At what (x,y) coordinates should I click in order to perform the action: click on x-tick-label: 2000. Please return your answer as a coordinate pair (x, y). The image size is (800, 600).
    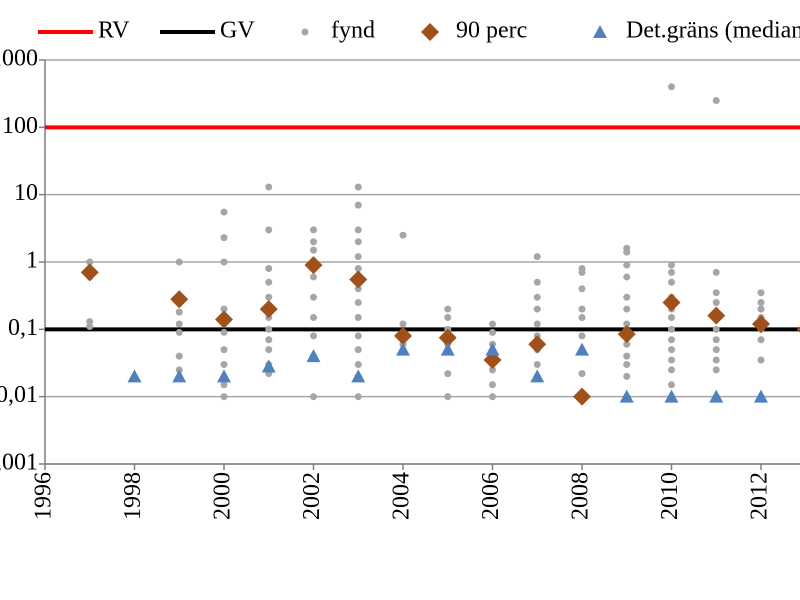
    Looking at the image, I should click on (223, 496).